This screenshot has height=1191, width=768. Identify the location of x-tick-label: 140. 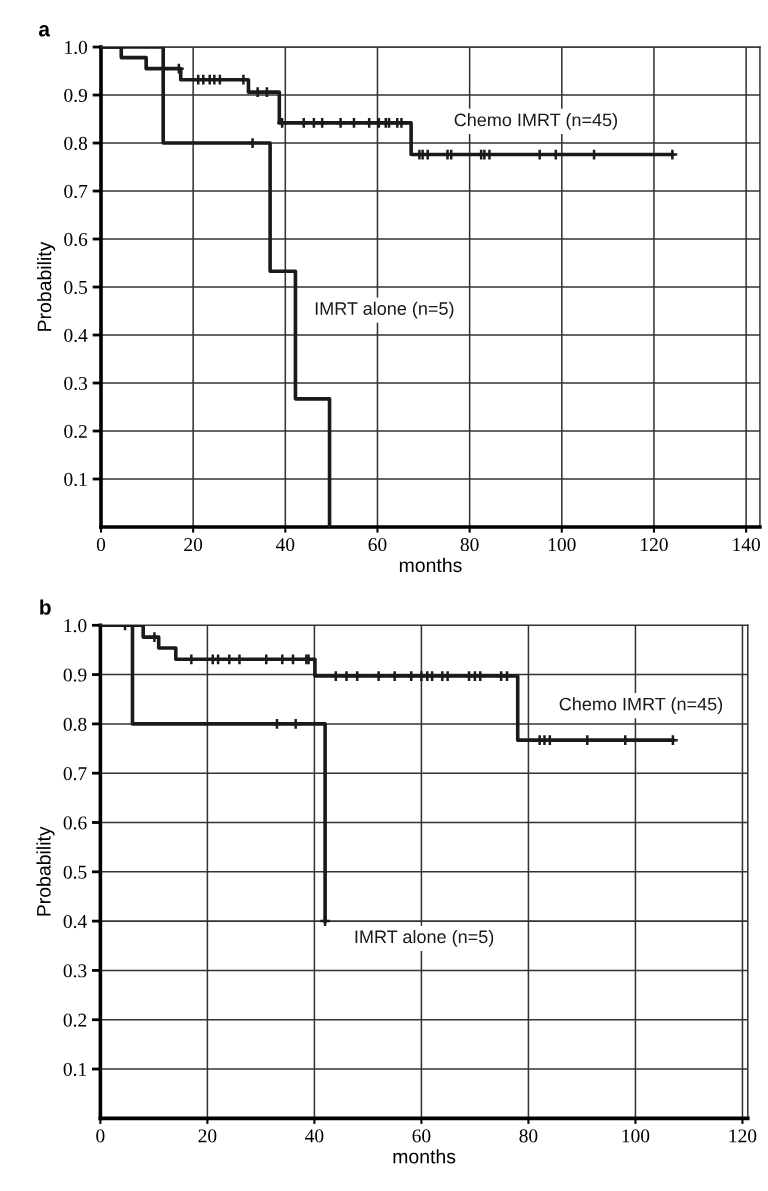
(746, 545).